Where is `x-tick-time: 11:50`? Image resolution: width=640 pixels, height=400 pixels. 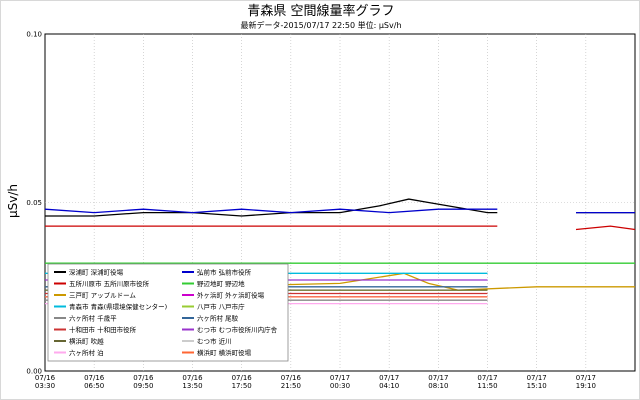 x-tick-time: 11:50 is located at coordinates (487, 386).